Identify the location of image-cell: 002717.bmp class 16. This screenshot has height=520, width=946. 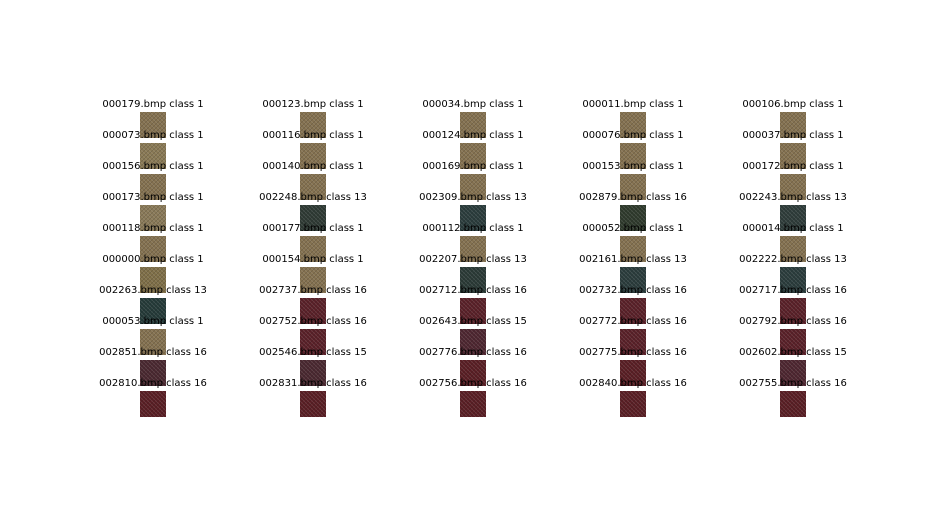
(793, 304).